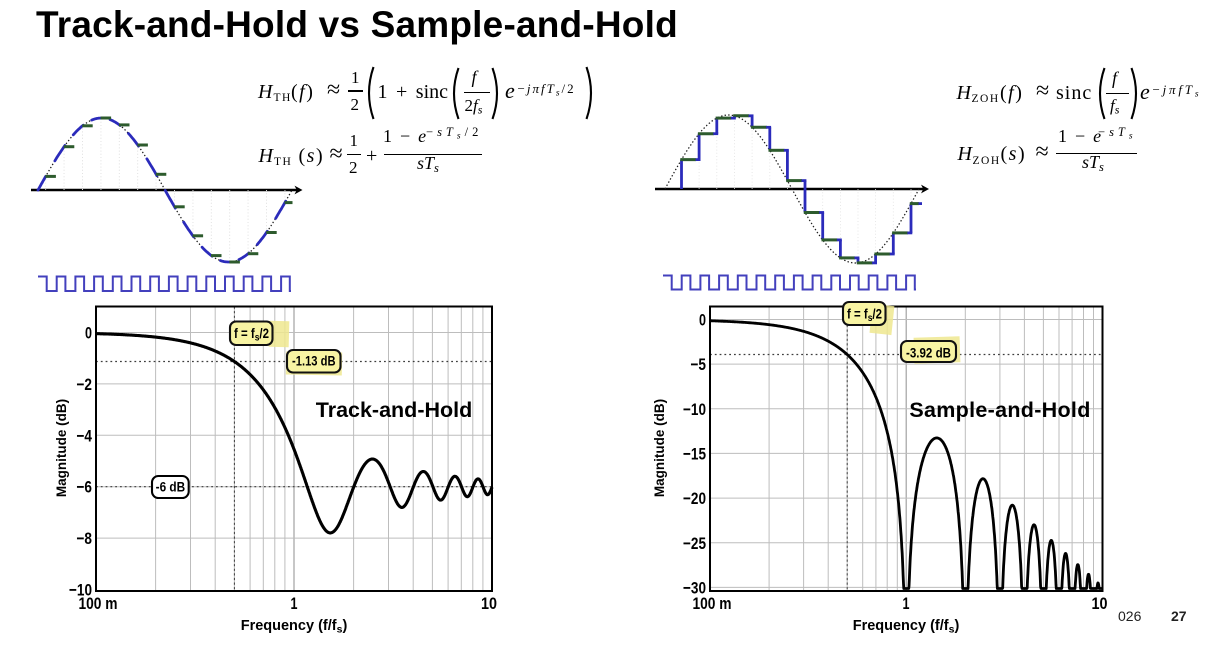  I want to click on svg-text: Sample-and-Hold, so click(999, 410).